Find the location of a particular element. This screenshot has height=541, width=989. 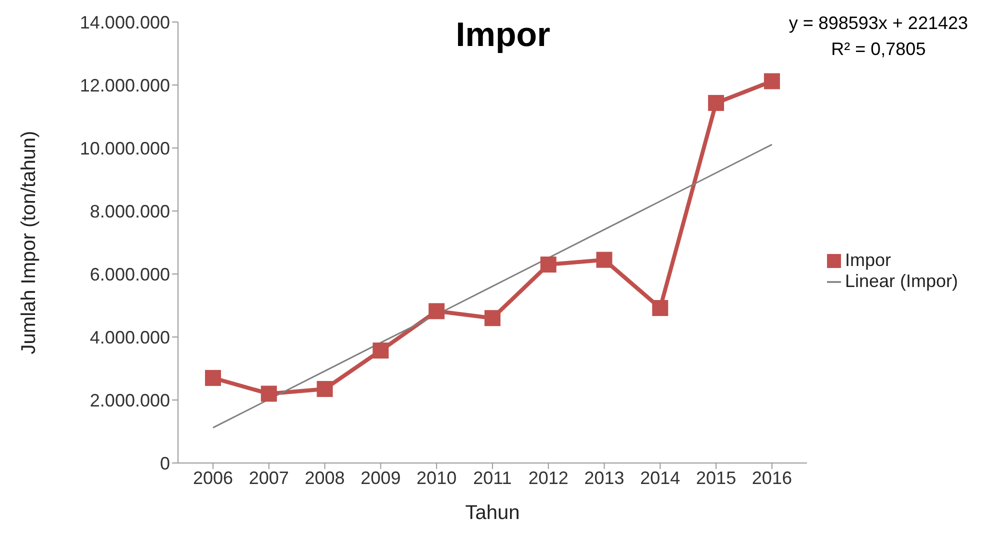

text: R² = 0,7805 is located at coordinates (878, 49).